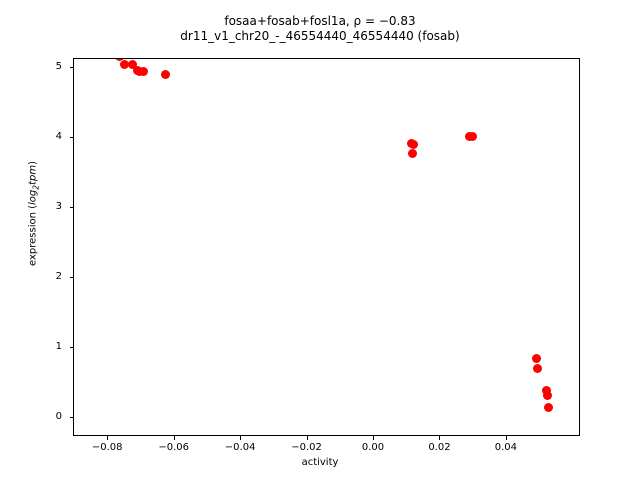  What do you see at coordinates (58, 207) in the screenshot?
I see `y-tick-label: 3` at bounding box center [58, 207].